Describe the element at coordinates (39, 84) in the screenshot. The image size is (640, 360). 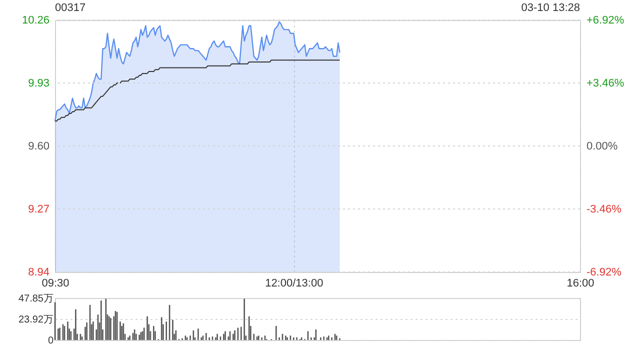
I see `y-tick-label: 9.93` at that location.